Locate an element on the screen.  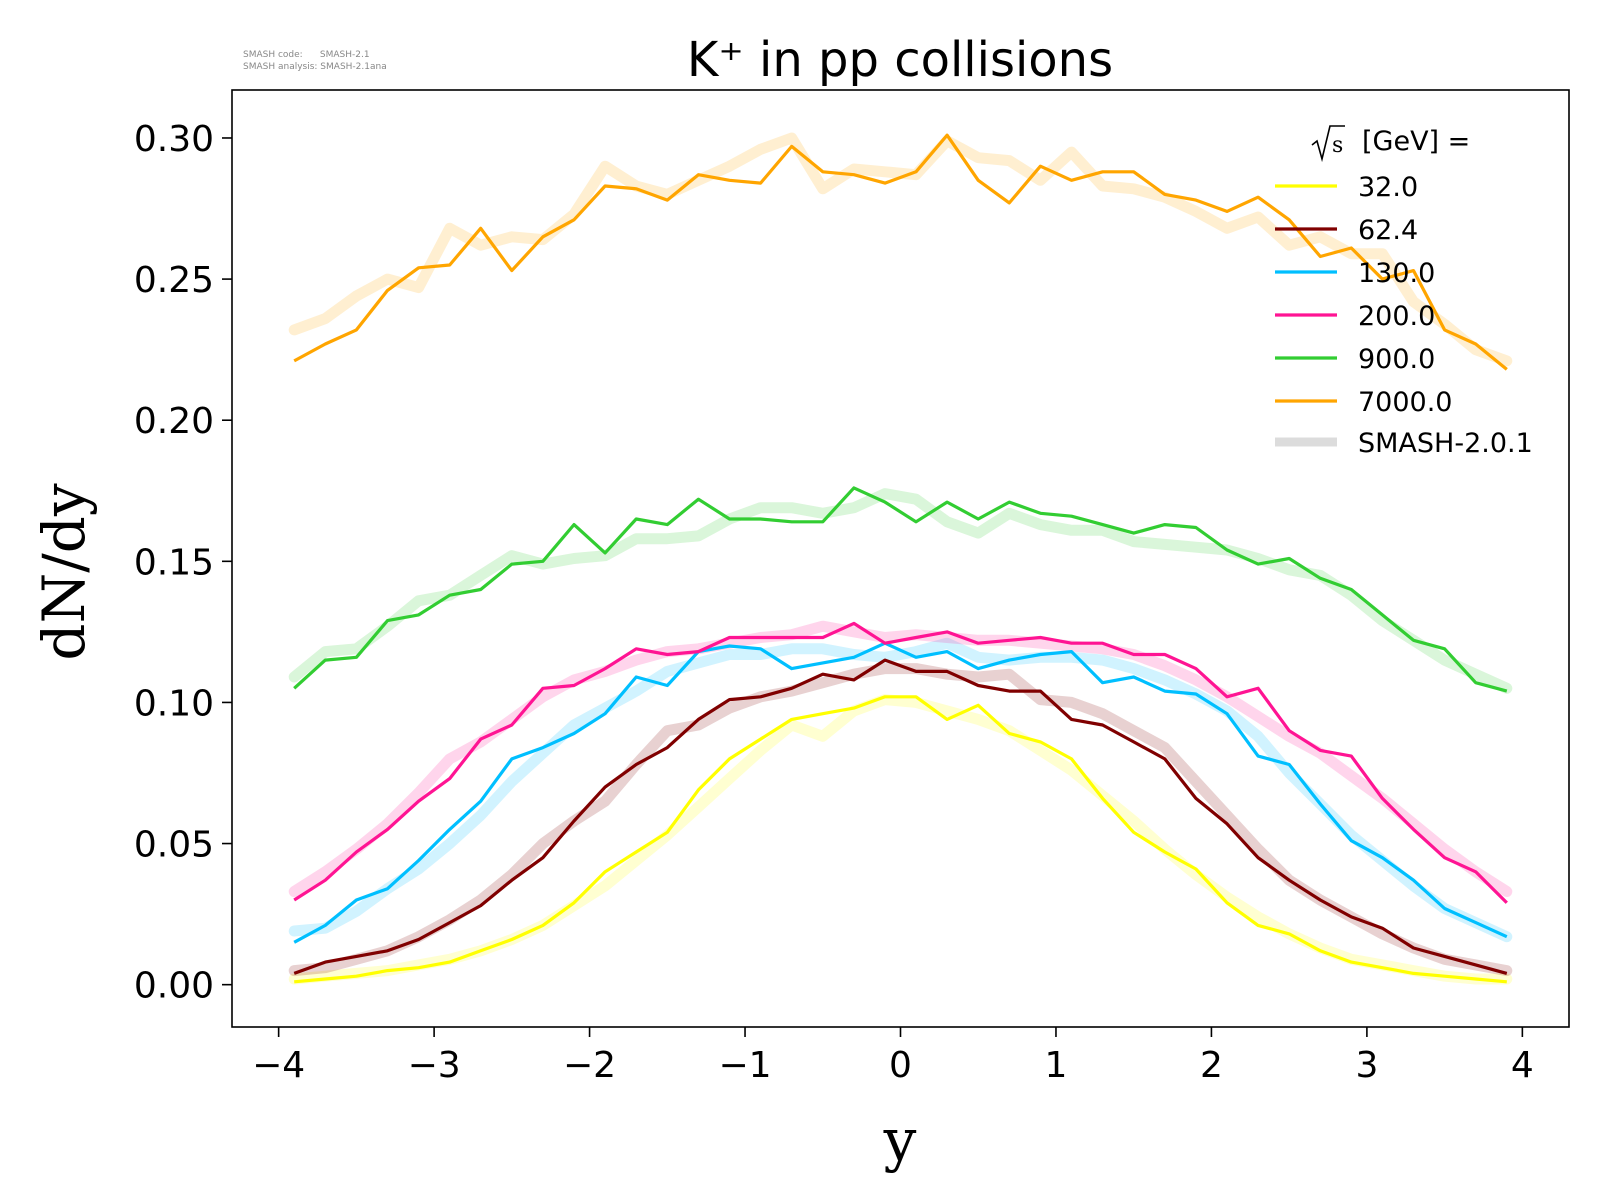
legend-label-1: 62.4 is located at coordinates (1388, 230).